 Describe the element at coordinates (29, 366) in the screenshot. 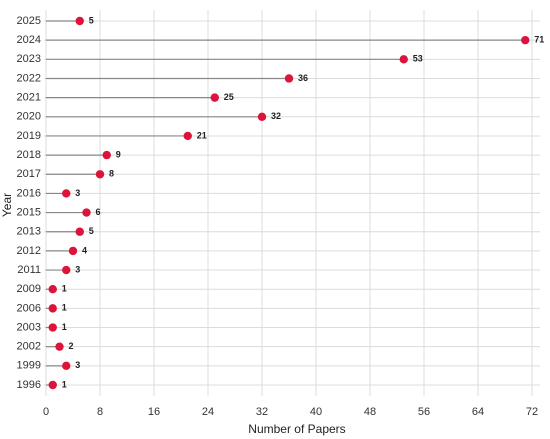

I see `y-tick-label: 1999` at that location.